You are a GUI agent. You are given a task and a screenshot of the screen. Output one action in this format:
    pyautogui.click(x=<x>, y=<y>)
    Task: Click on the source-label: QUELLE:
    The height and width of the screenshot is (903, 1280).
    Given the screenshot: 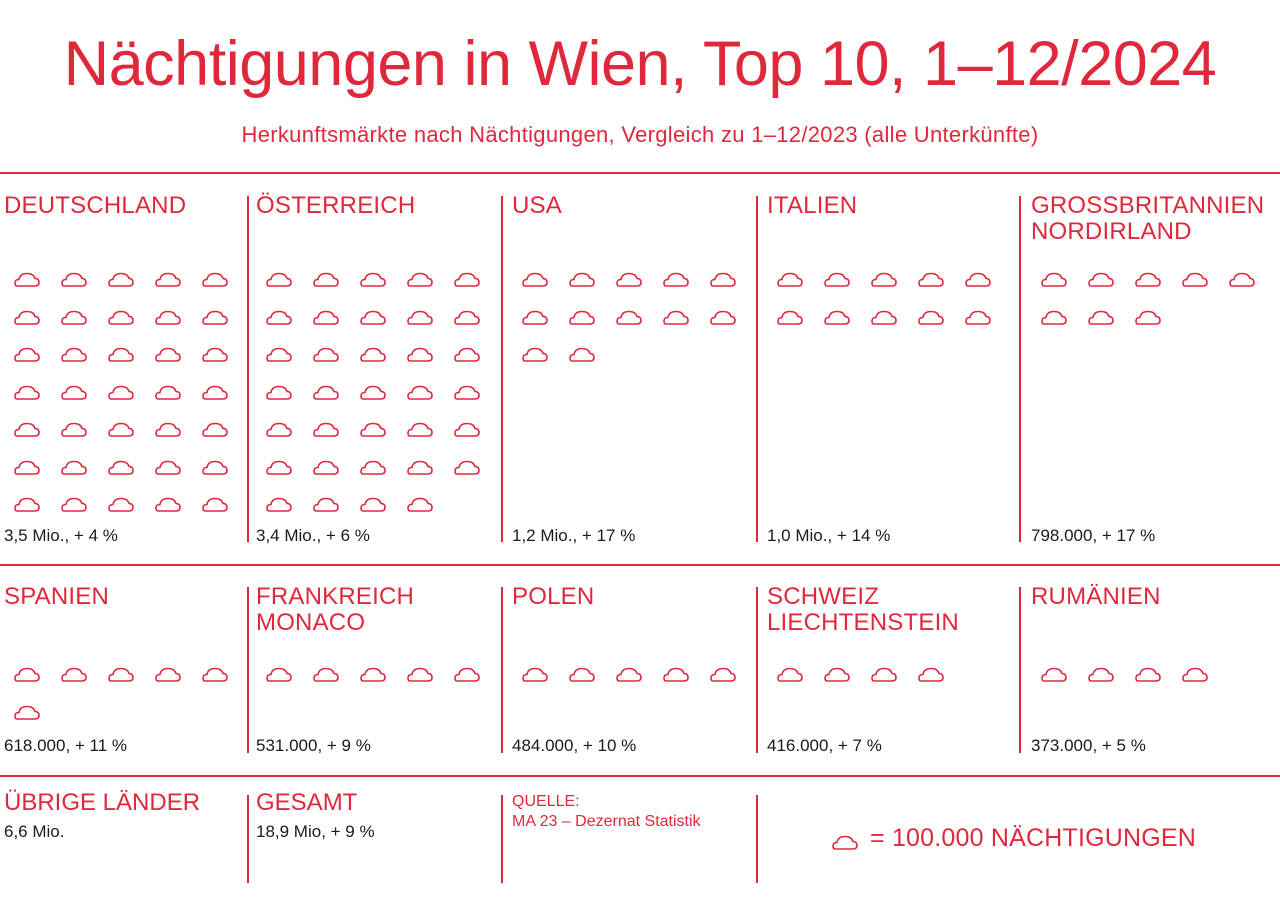 What is the action you would take?
    pyautogui.click(x=546, y=801)
    